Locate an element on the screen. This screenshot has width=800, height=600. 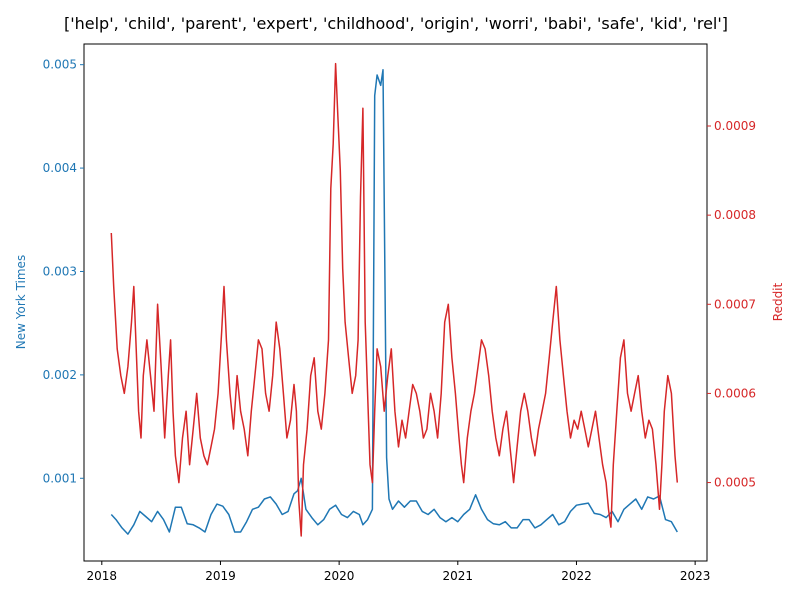
y-axis-left: 0.001 0.002 0.003 0.004 0.005 is located at coordinates (63, 271).